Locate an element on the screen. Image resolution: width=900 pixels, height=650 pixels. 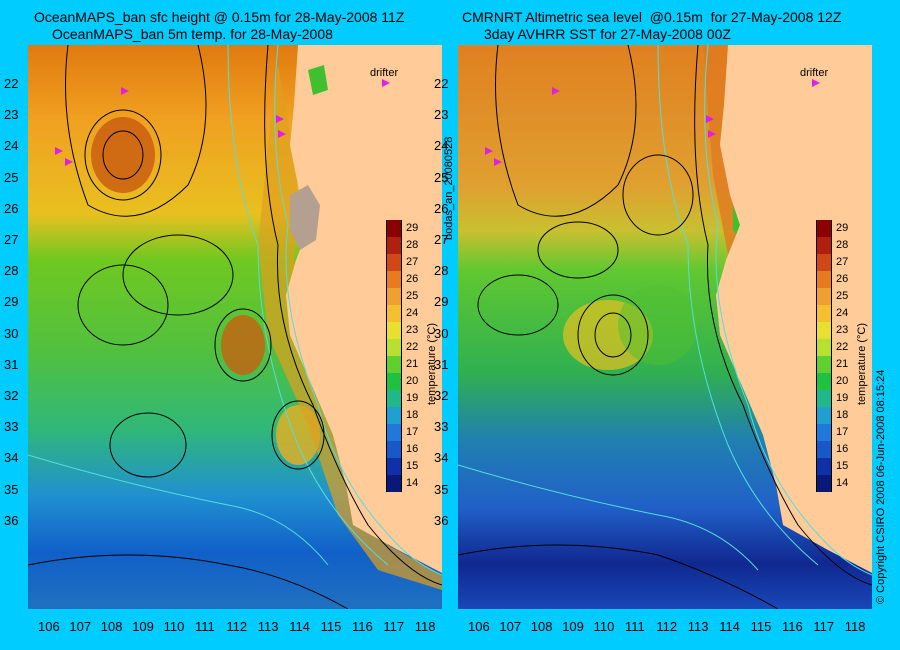
latitude-tick-label: 26 is located at coordinates (441, 208).